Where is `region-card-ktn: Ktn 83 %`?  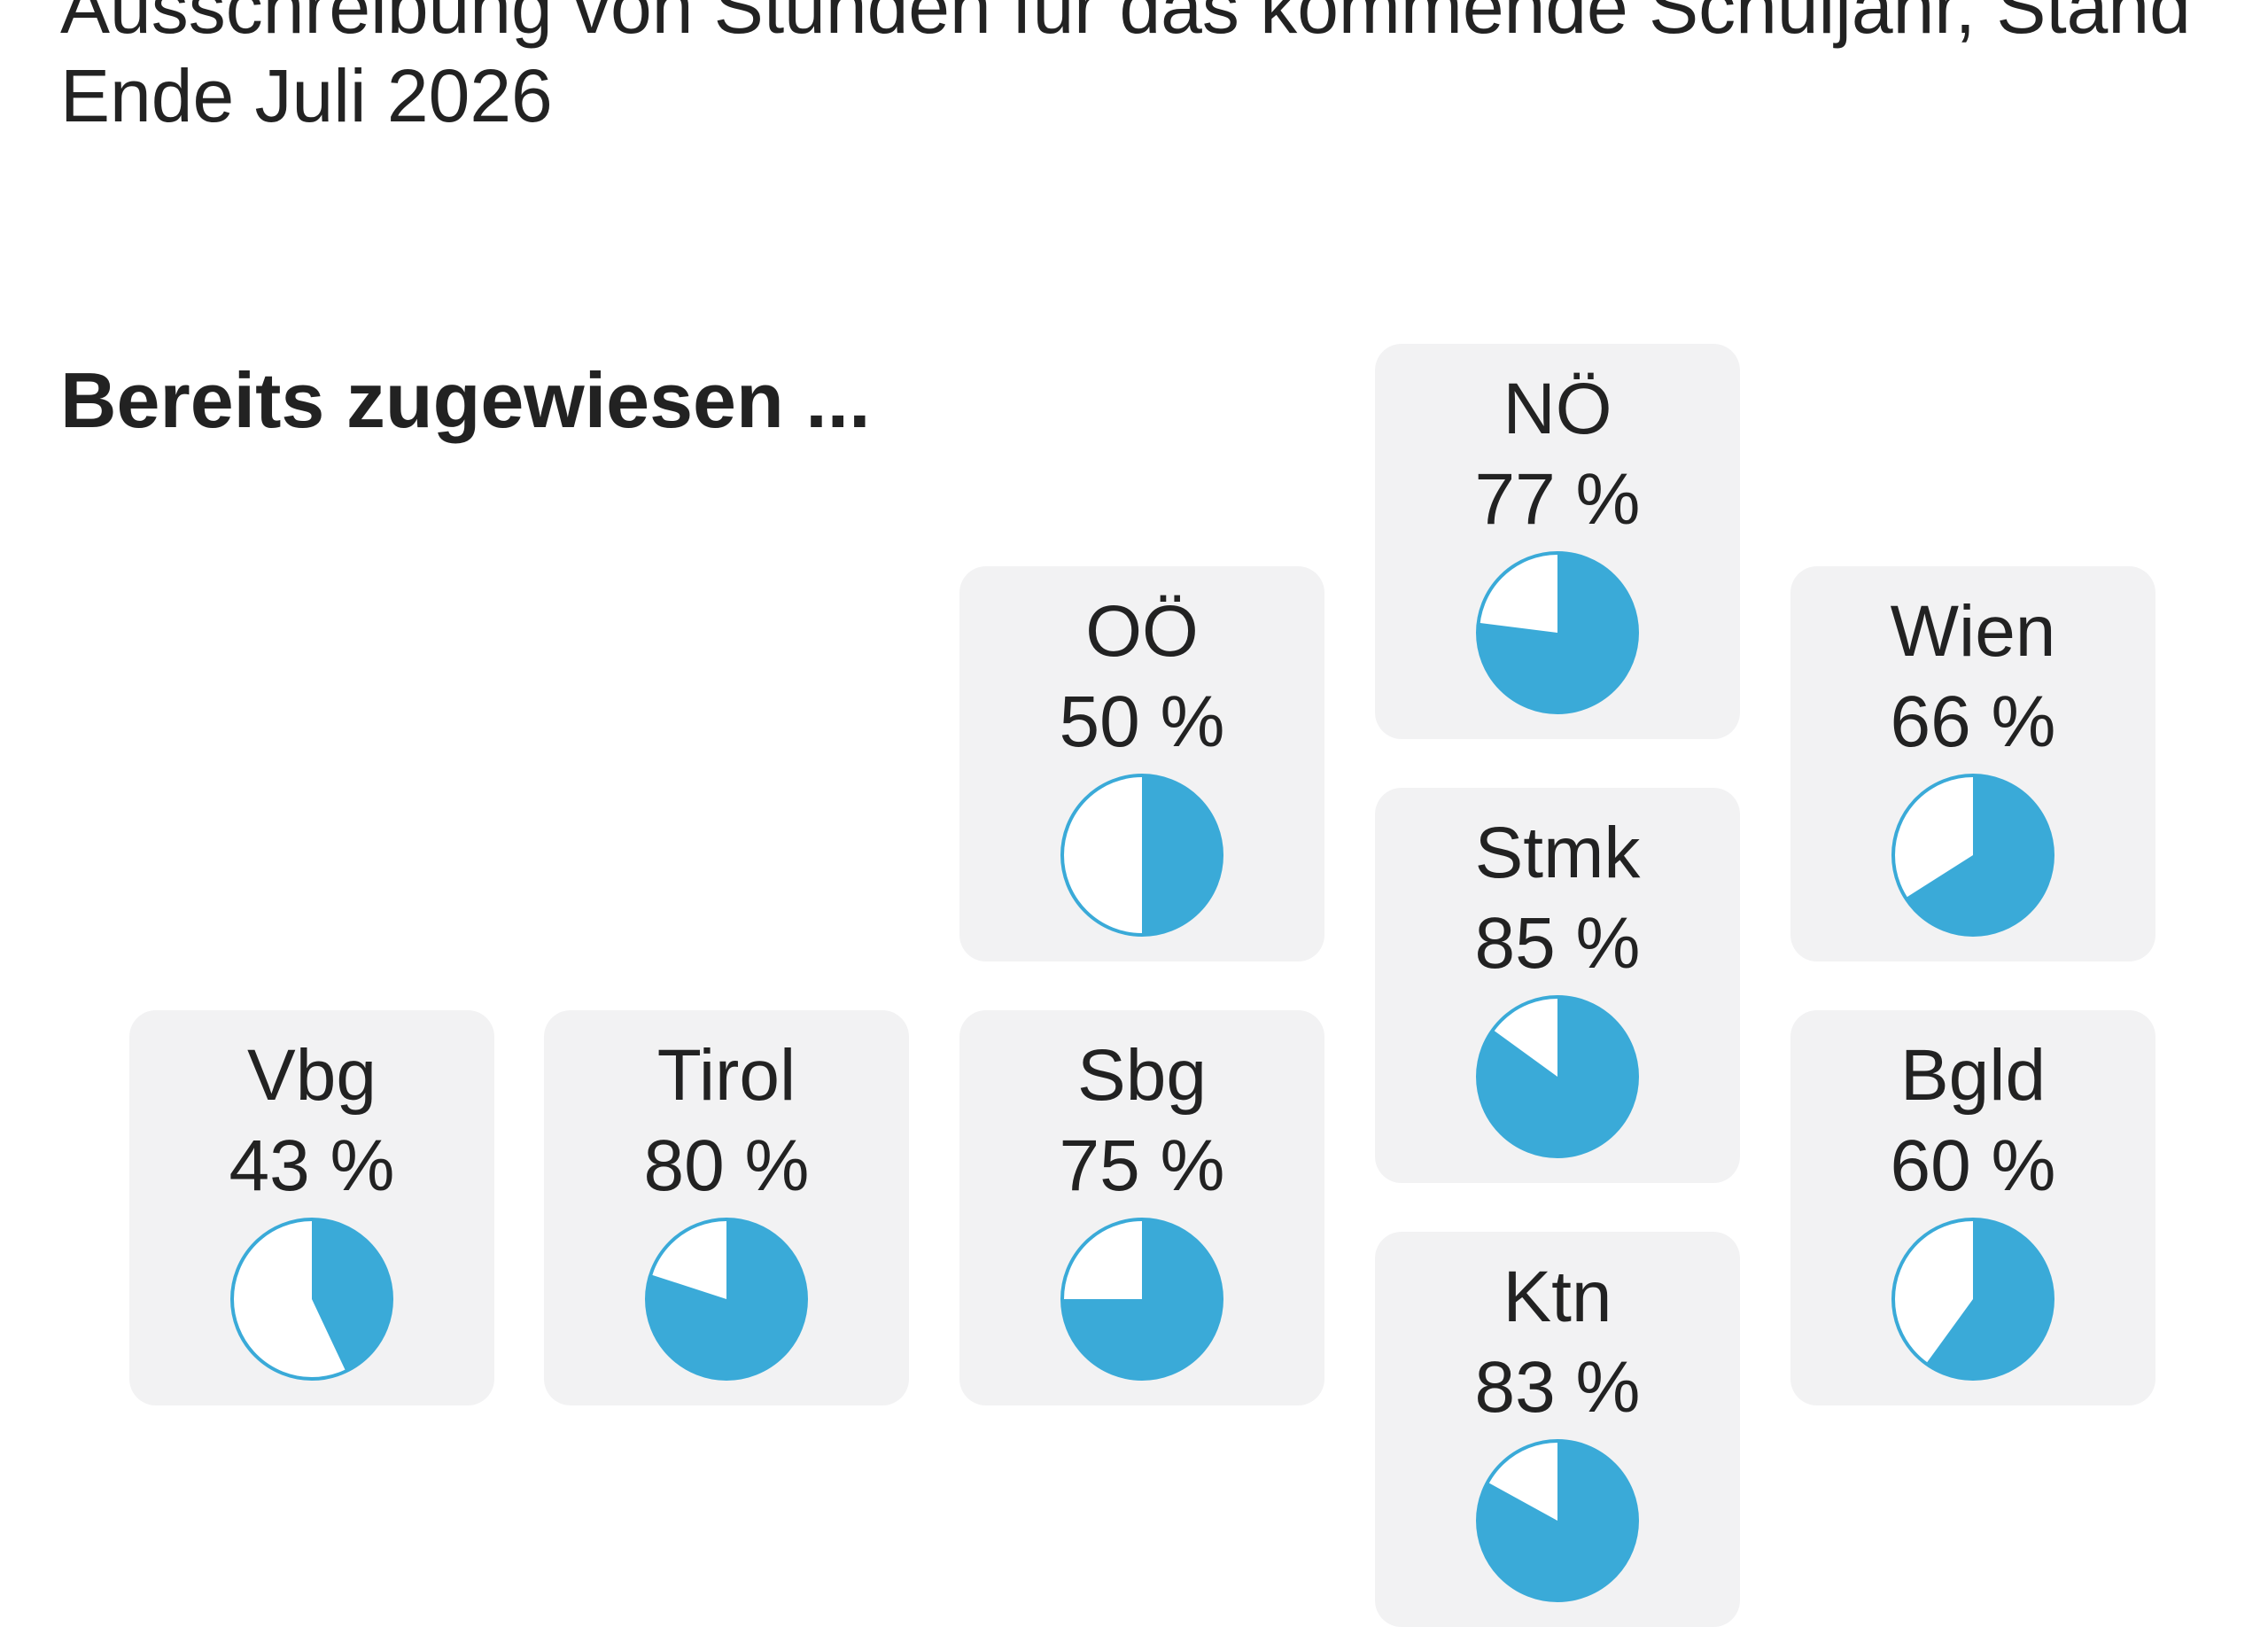
region-card-ktn: Ktn 83 % is located at coordinates (1557, 1429).